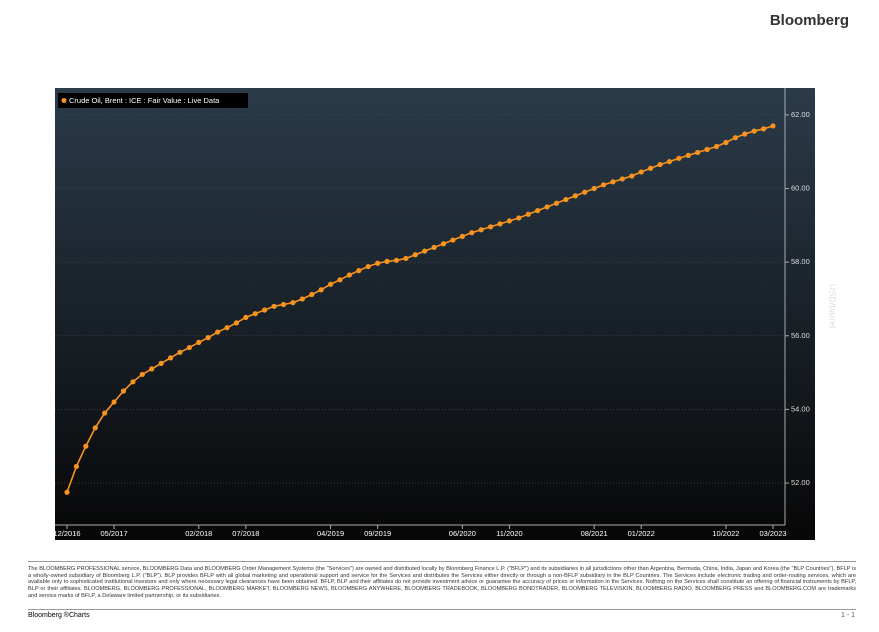 The height and width of the screenshot is (632, 879). Describe the element at coordinates (725, 533) in the screenshot. I see `x-tick-label: 10/2022` at that location.